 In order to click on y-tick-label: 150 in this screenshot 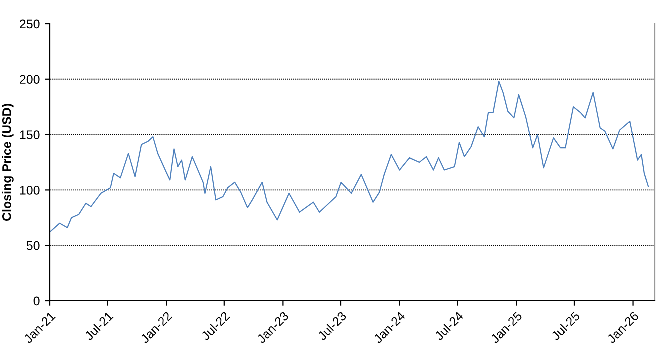, I will do `click(30, 135)`.